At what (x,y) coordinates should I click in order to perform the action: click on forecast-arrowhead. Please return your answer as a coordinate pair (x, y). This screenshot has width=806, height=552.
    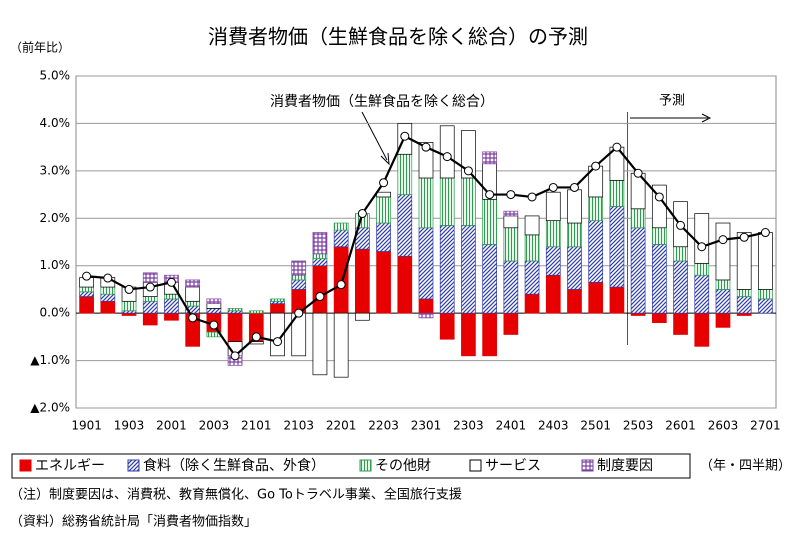
    Looking at the image, I should click on (706, 118).